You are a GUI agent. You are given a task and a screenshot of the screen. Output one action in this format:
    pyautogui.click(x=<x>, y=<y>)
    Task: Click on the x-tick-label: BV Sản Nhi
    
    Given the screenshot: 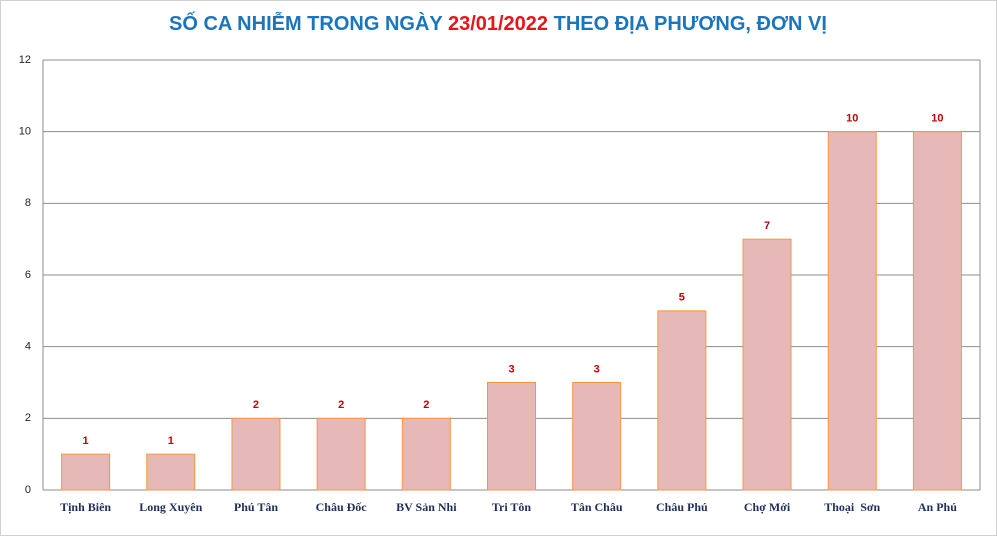 What is the action you would take?
    pyautogui.click(x=426, y=507)
    